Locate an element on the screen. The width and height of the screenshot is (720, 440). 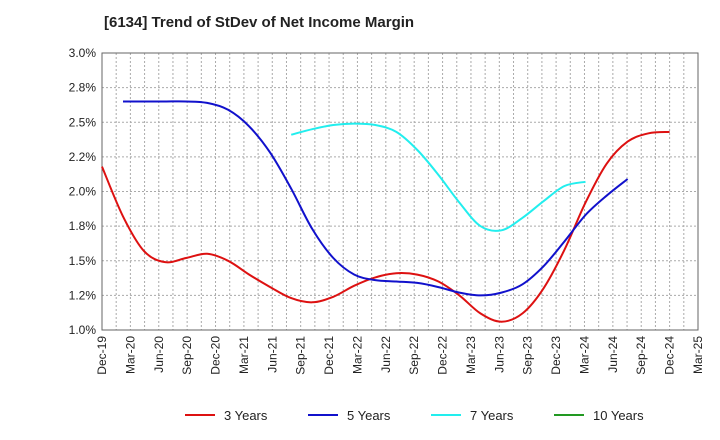
y-tick-label: 1.8% is located at coordinates (83, 226).